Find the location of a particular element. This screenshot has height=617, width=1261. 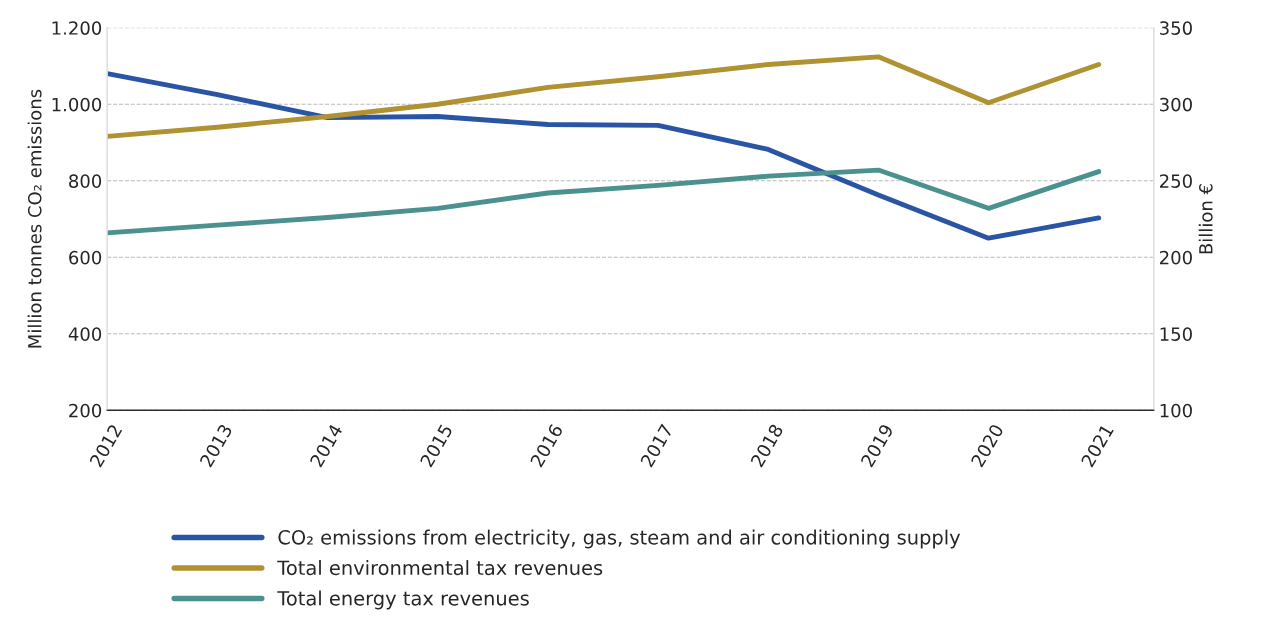

legend-label: CO₂ emissions from electricity, gas, steam and air conditioning supply is located at coordinates (619, 539).